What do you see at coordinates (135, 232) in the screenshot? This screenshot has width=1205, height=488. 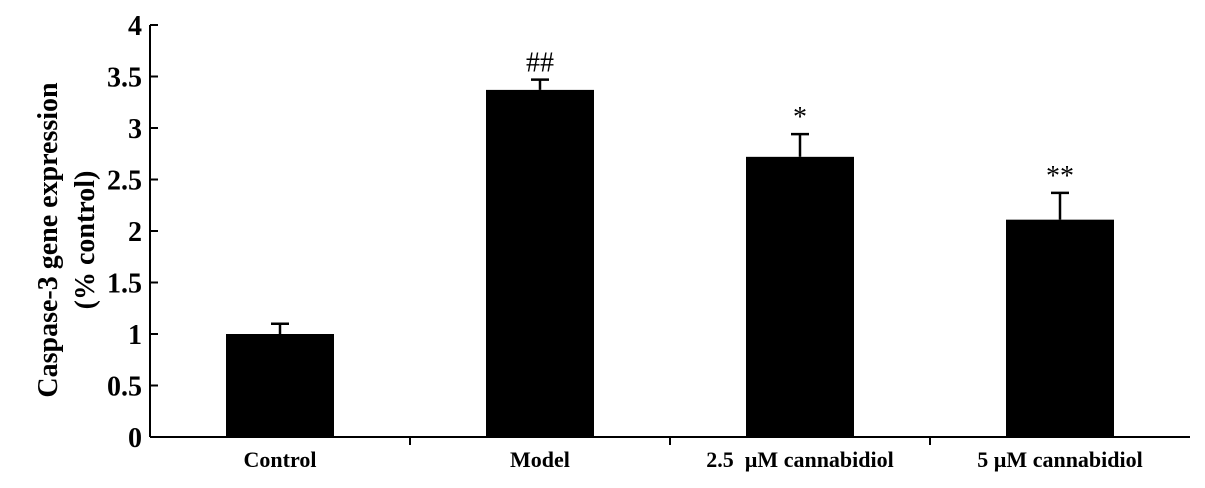 I see `y-tick-label: 2` at bounding box center [135, 232].